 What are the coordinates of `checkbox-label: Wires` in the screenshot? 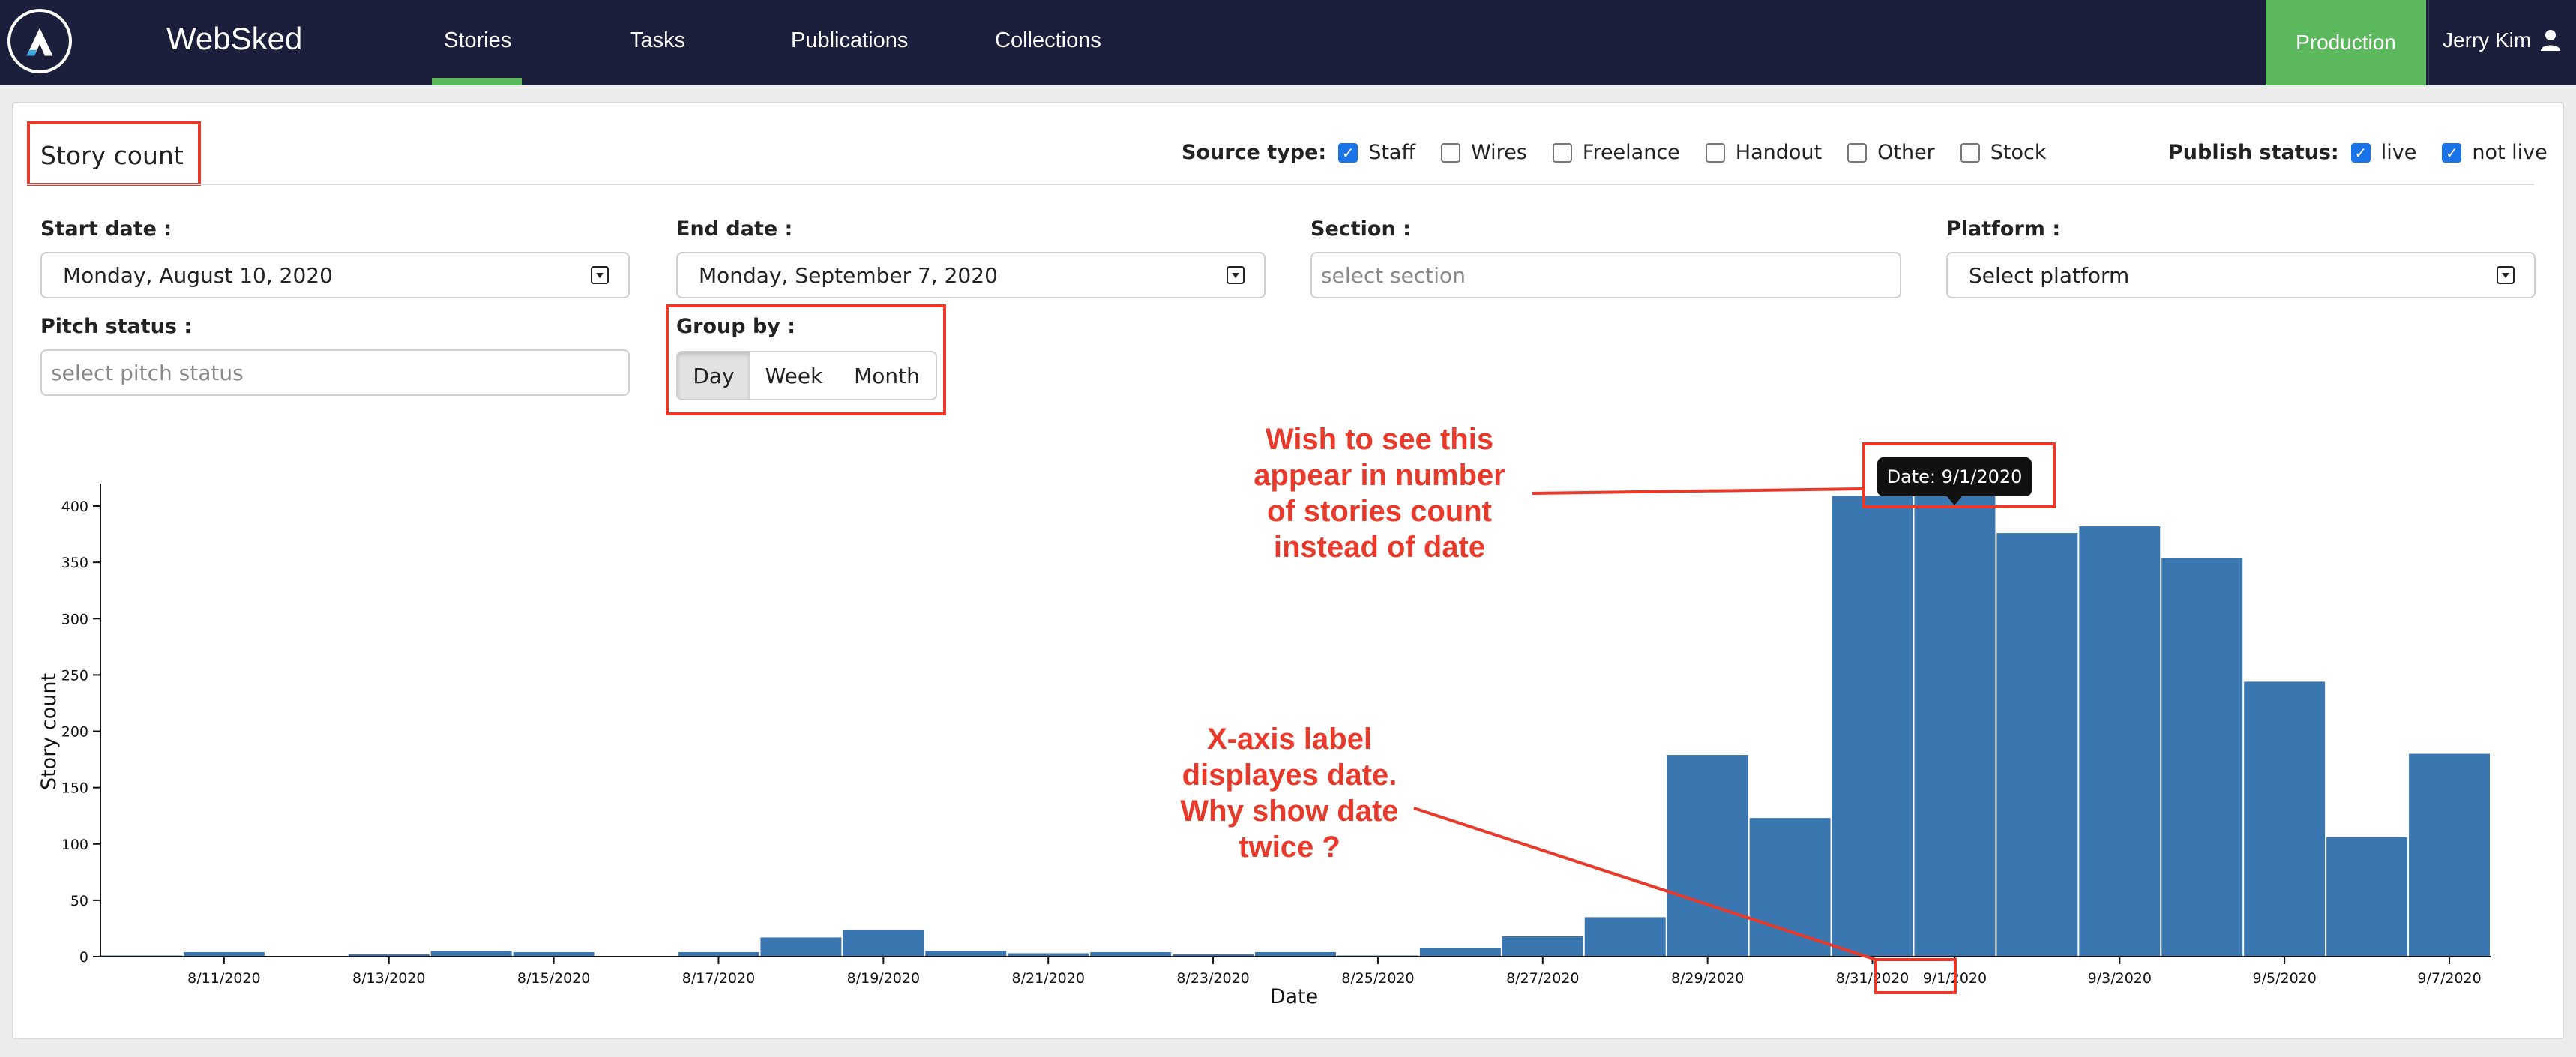 It's located at (1499, 153).